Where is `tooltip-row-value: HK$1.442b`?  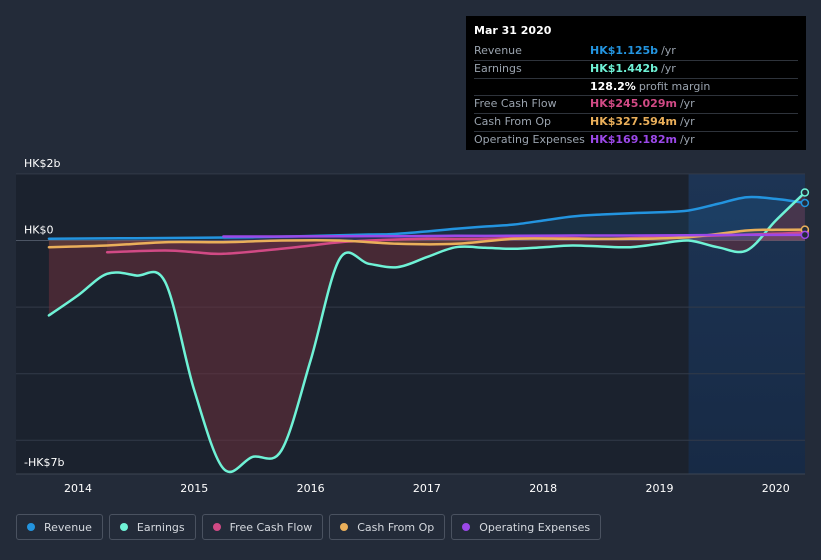
tooltip-row-value: HK$1.442b is located at coordinates (624, 68).